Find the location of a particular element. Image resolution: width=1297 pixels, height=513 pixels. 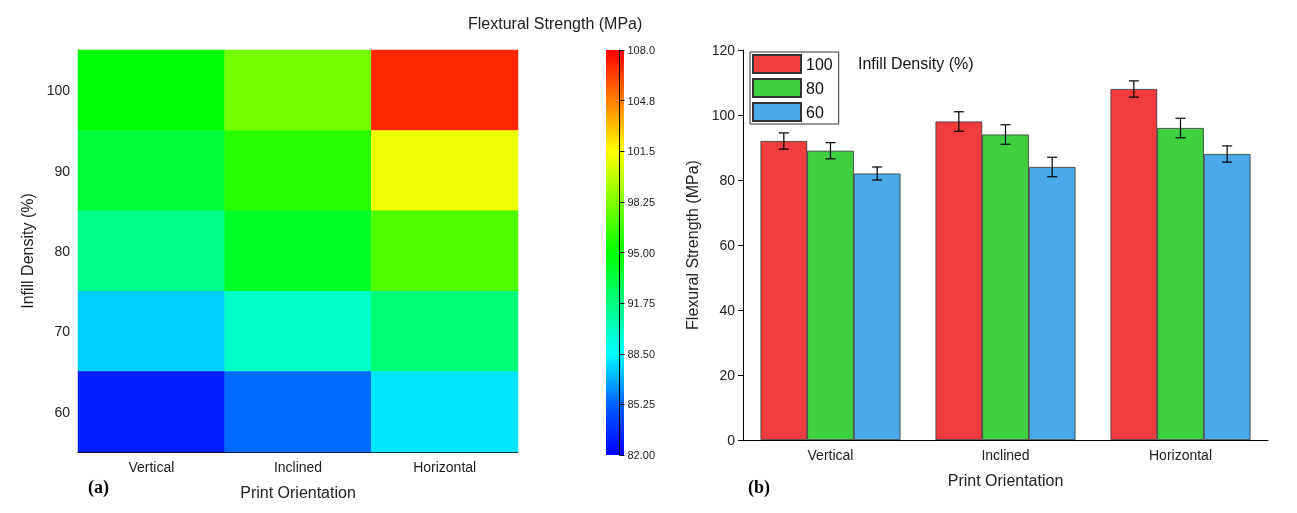

color-bar-label: 98.25 is located at coordinates (641, 201).